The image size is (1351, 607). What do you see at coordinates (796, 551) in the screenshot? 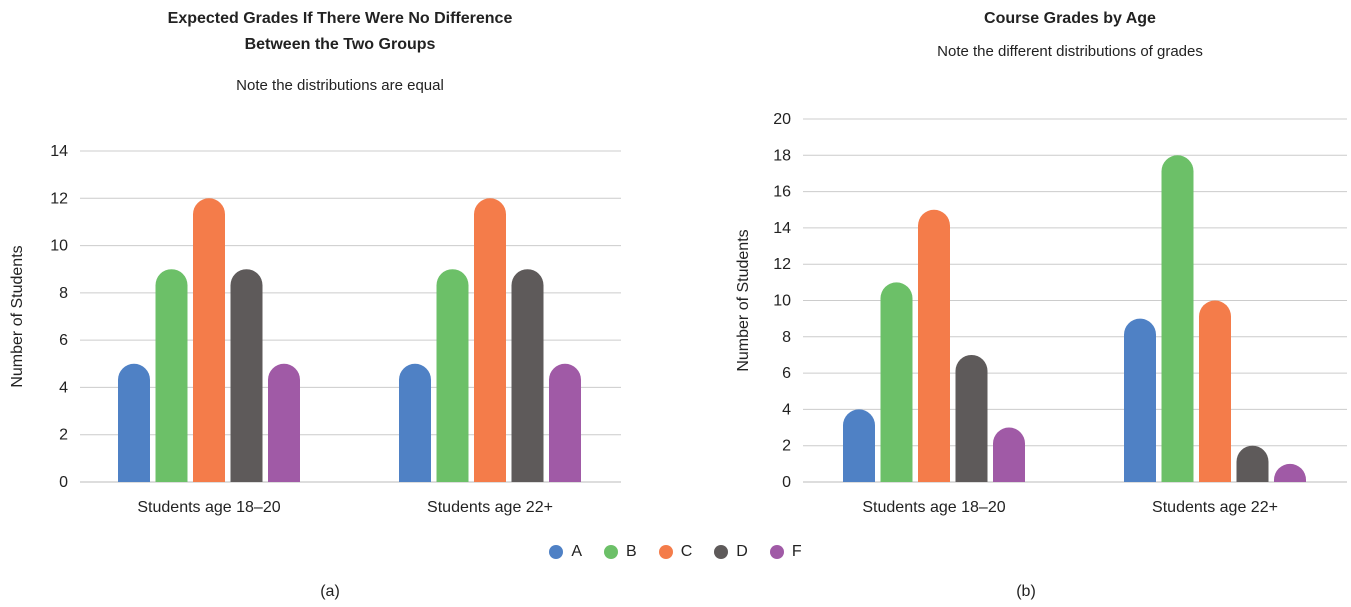
I see `legend-label: F` at bounding box center [796, 551].